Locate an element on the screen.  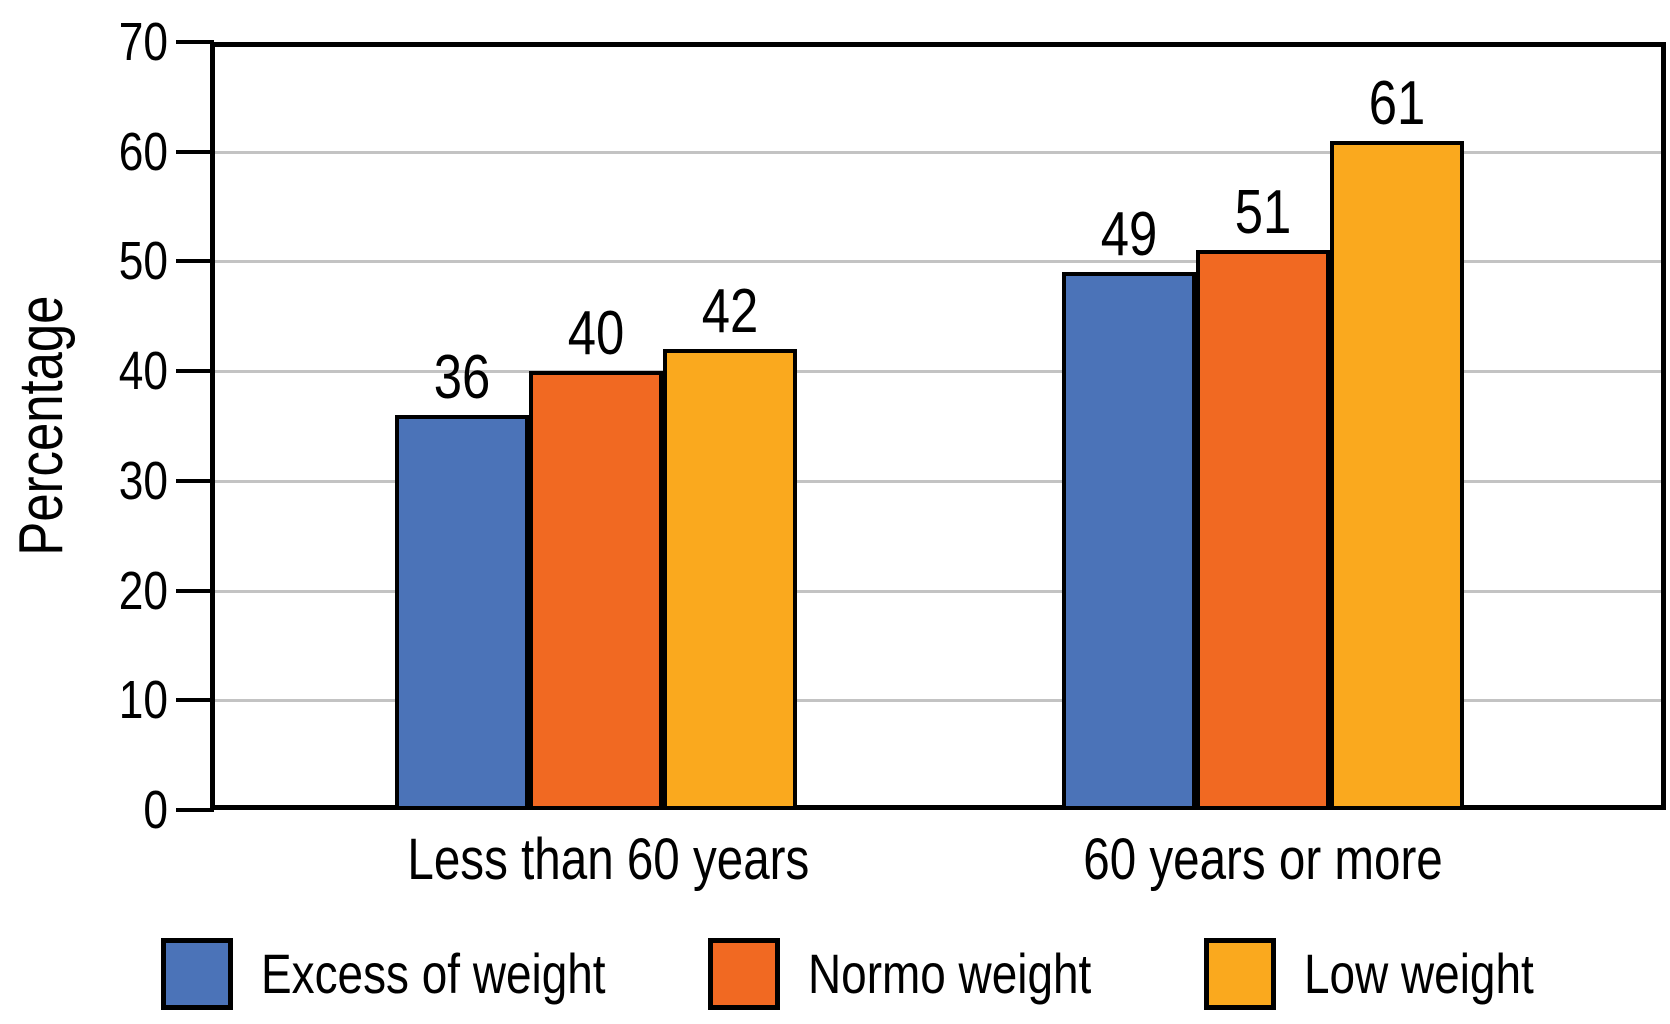
legend-item-excess-of-weight: Excess of weight is located at coordinates (421, 974).